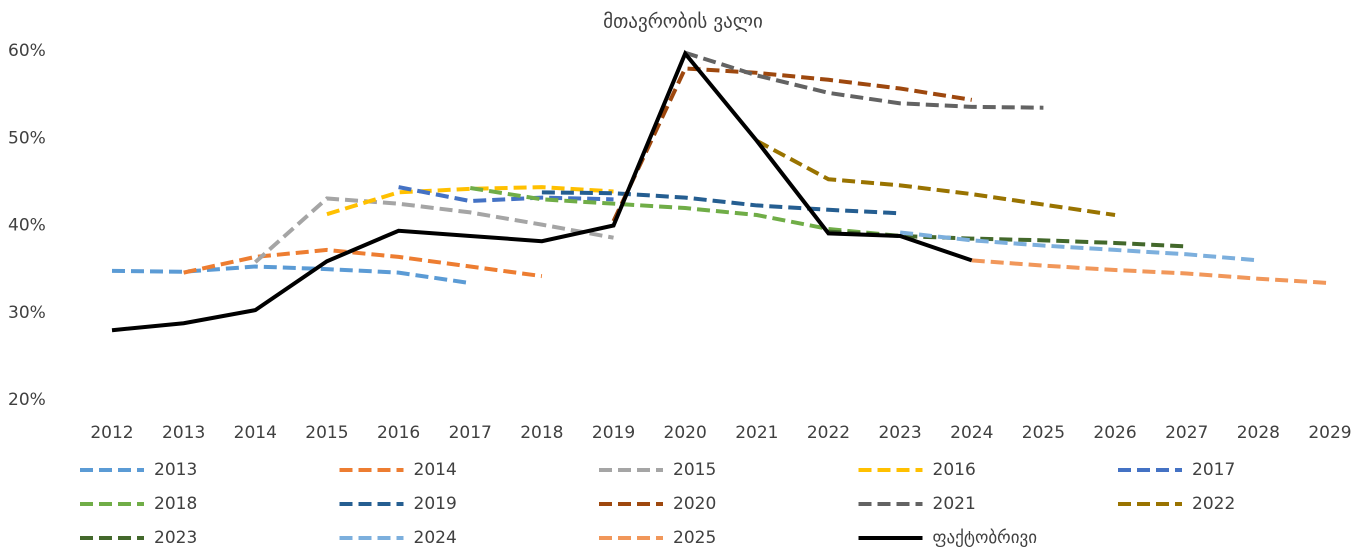 Image resolution: width=1364 pixels, height=556 pixels. What do you see at coordinates (541, 433) in the screenshot?
I see `x-tick-label: 2018` at bounding box center [541, 433].